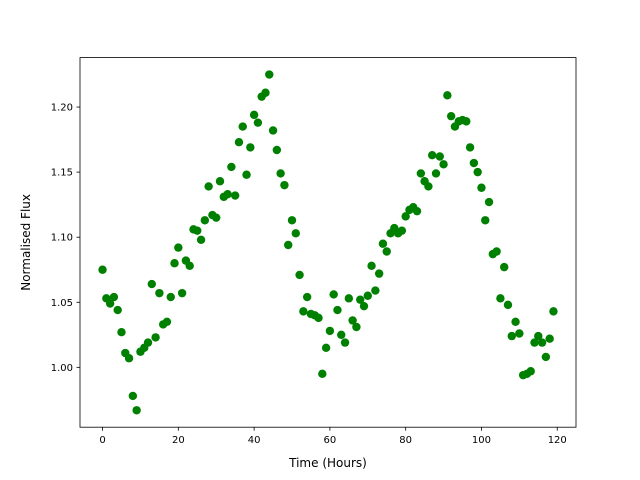  Describe the element at coordinates (330, 440) in the screenshot. I see `x-tick-label: 60` at that location.